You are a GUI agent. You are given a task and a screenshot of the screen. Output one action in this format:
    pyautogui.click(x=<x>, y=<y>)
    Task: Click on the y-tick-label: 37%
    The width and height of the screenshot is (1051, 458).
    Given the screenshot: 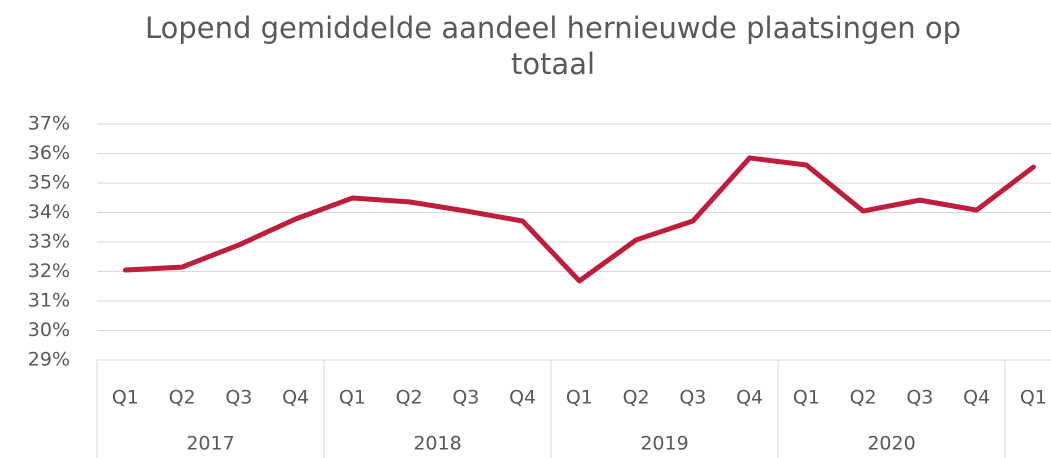 What is the action you would take?
    pyautogui.click(x=49, y=124)
    